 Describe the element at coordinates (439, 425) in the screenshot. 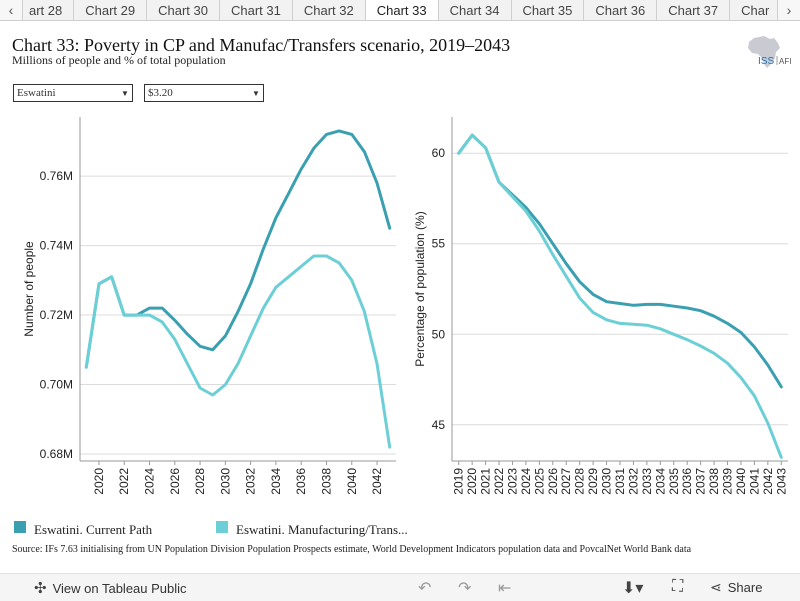

I see `y-tick-label: 45` at that location.